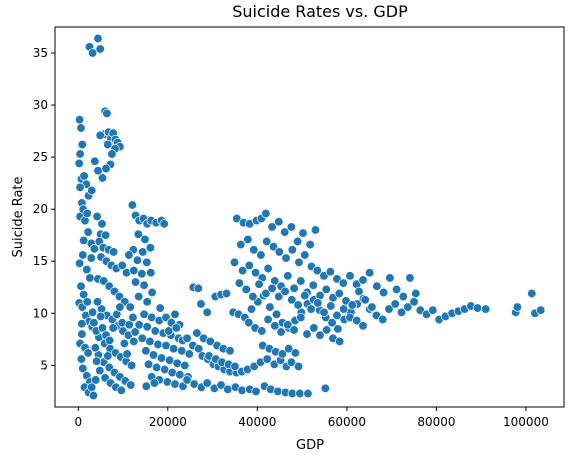 The width and height of the screenshot is (587, 455). I want to click on y-axis: 5 10 15 20 25 30 35, so click(44, 209).